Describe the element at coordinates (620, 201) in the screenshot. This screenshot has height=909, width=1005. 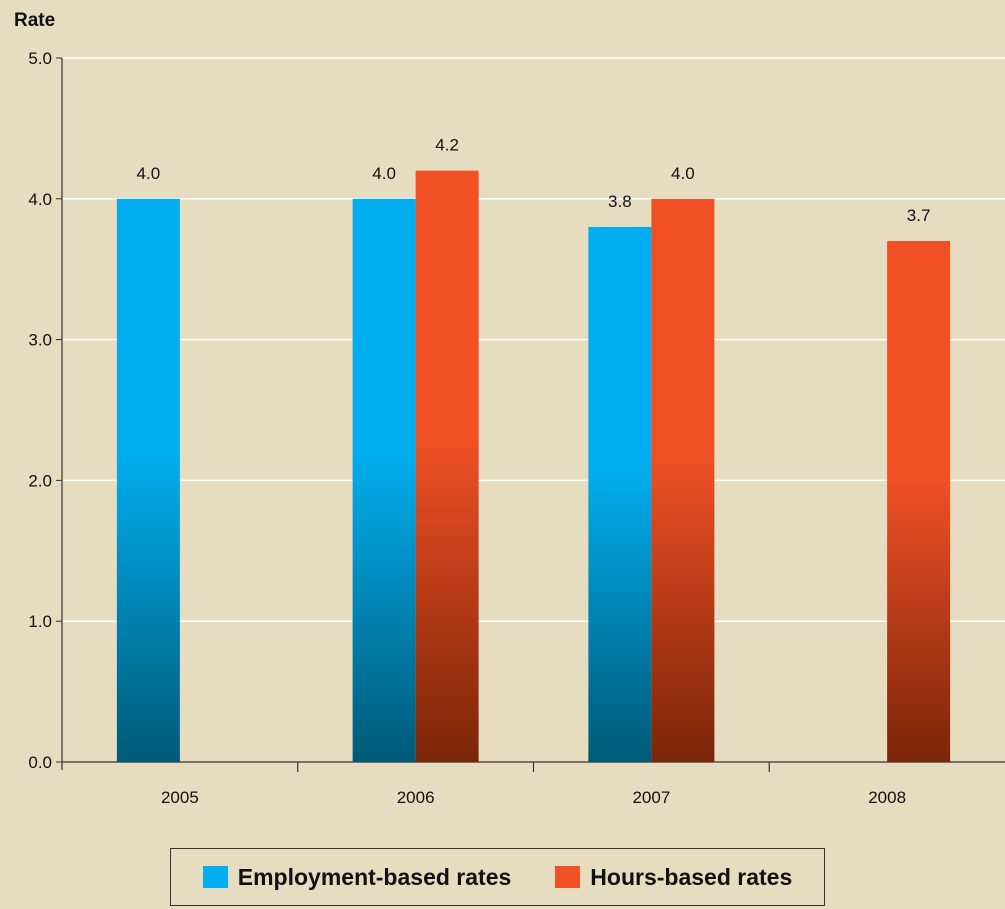
I see `data-label: 3.8` at that location.